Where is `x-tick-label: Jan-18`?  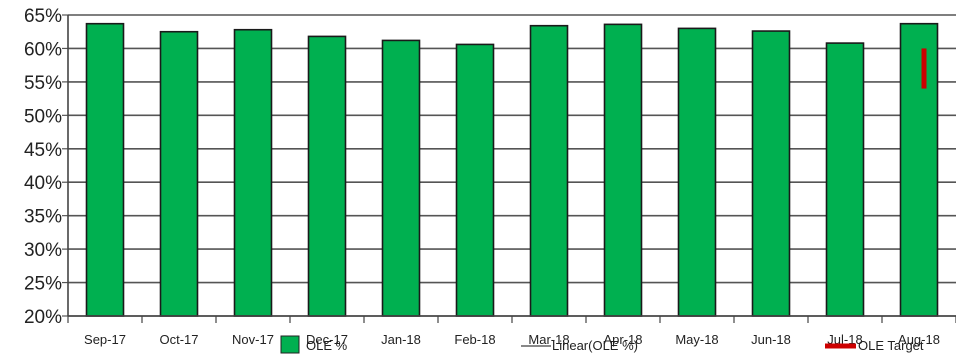
x-tick-label: Jan-18 is located at coordinates (401, 339).